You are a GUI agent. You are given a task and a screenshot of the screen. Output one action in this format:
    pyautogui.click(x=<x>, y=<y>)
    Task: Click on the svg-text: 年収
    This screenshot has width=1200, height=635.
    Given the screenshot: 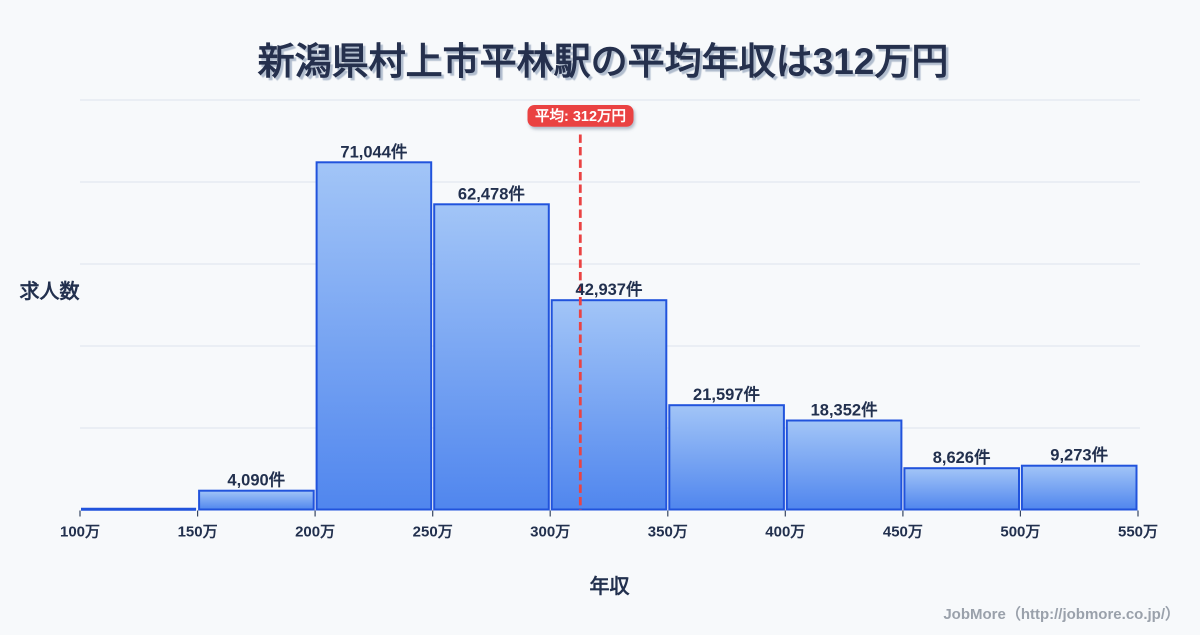 What is the action you would take?
    pyautogui.click(x=610, y=586)
    